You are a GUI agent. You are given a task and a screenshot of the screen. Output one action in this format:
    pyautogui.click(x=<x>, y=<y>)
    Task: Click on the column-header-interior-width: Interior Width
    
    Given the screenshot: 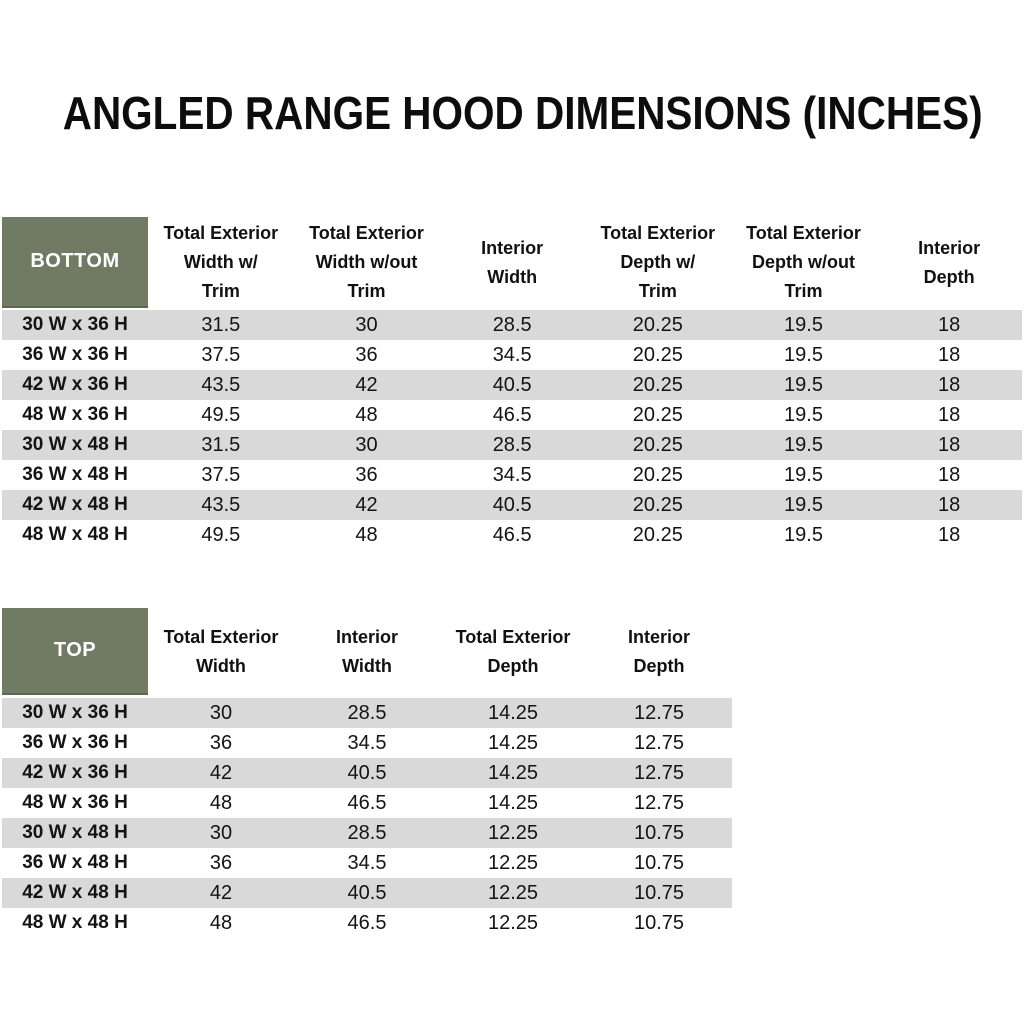 What is the action you would take?
    pyautogui.click(x=512, y=262)
    